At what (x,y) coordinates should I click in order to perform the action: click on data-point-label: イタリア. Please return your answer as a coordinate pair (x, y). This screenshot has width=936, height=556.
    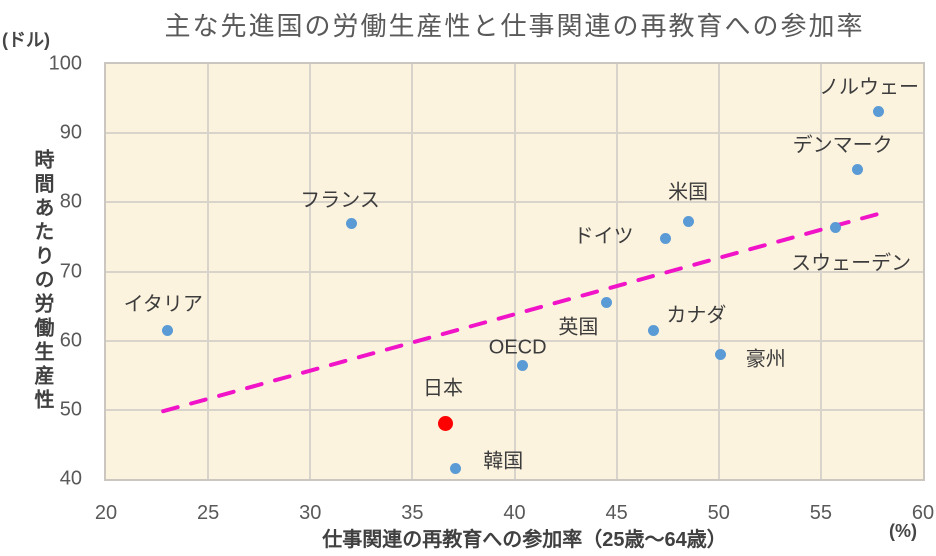
    Looking at the image, I should click on (163, 304).